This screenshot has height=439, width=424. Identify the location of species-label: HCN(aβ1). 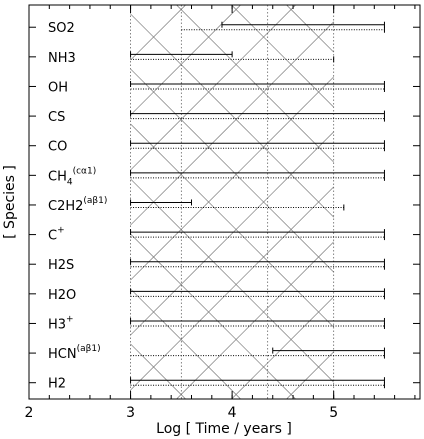
(74, 353).